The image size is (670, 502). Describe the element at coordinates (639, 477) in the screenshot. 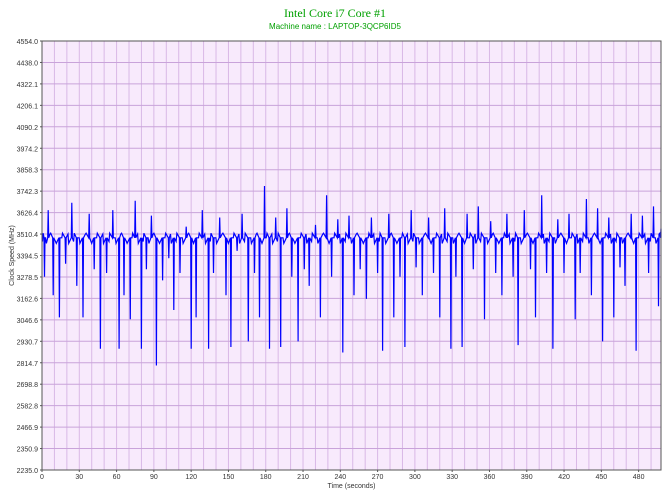

I see `x-tick-label: 480` at that location.